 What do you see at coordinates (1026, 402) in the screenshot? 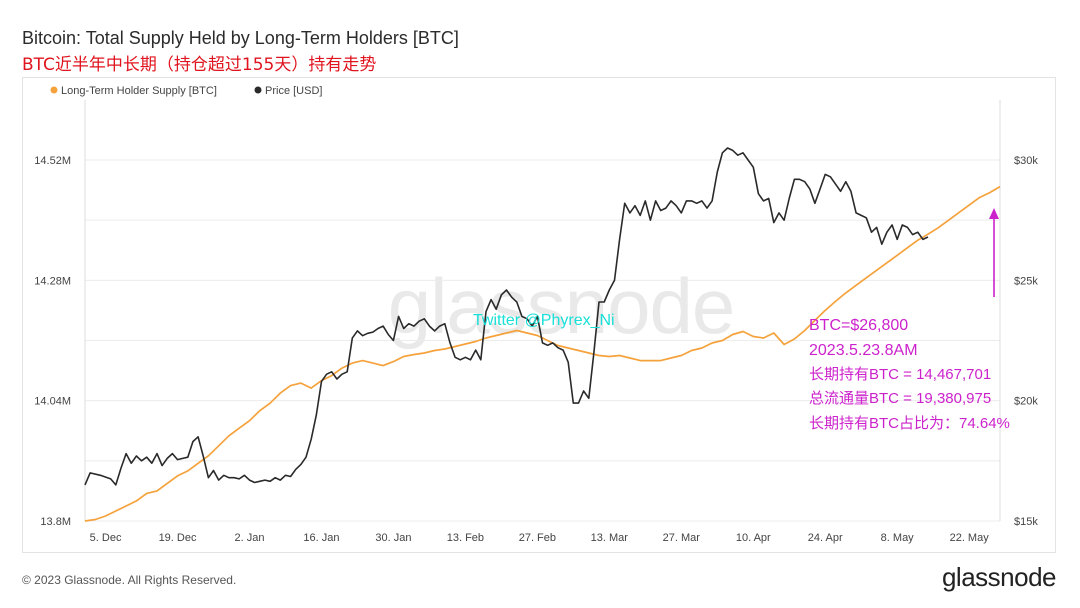
I see `right-tick-label: $20k` at bounding box center [1026, 402].